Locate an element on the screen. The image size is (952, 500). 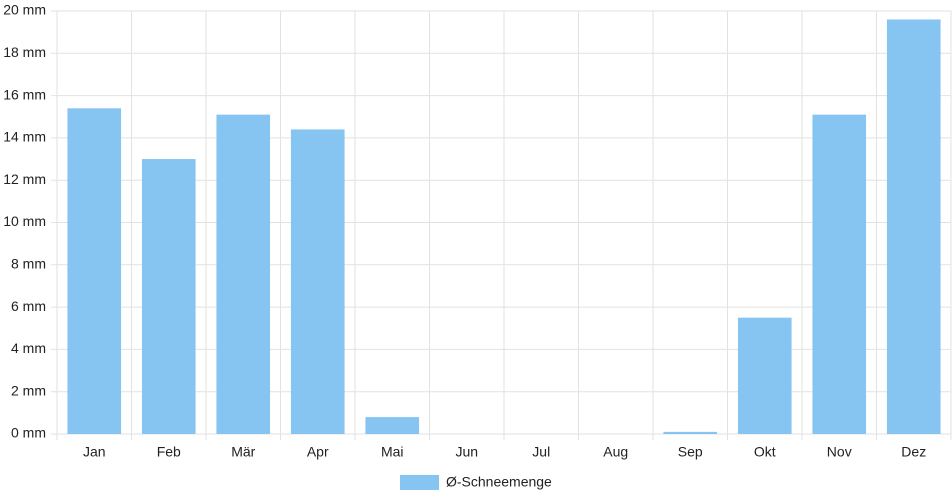
x-tick-label: Nov is located at coordinates (839, 452).